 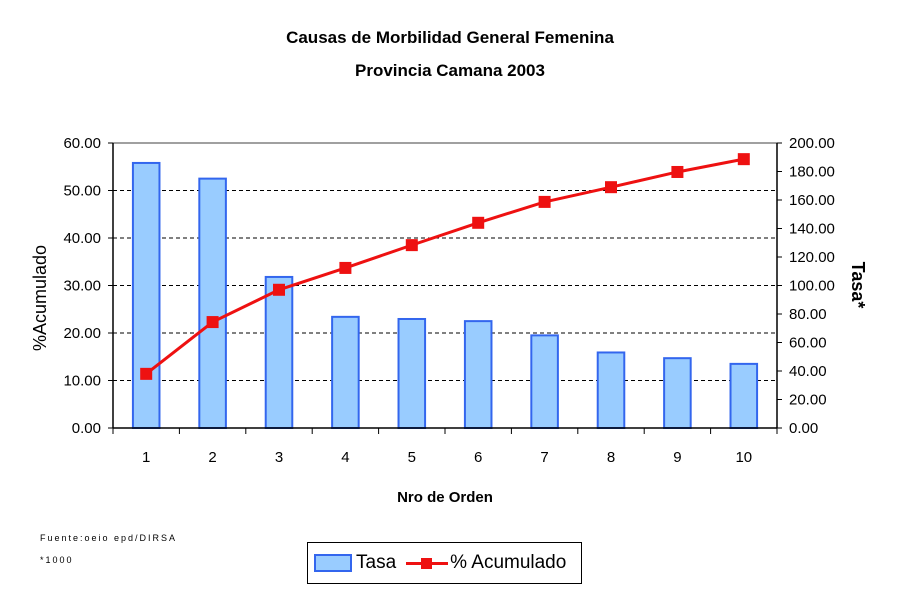 What do you see at coordinates (345, 457) in the screenshot?
I see `x-tick-label: 4` at bounding box center [345, 457].